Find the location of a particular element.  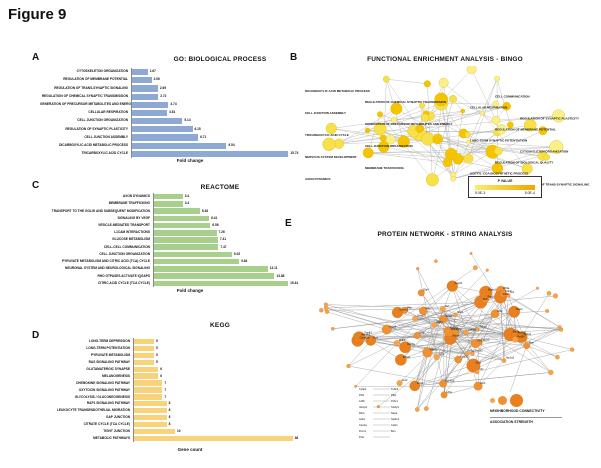

bingo-node-label: REGULATION OF TRANS-SYNAPTIC SIGNALING is located at coordinates (555, 185).